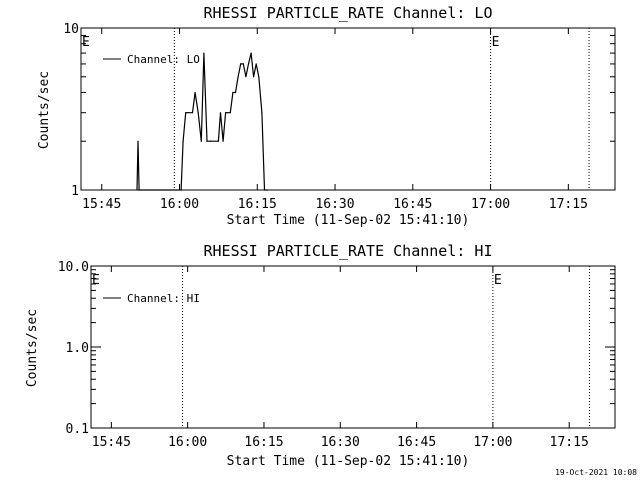  Describe the element at coordinates (348, 461) in the screenshot. I see `chart-hi-x-label: Start Time (11-Sep-02 15:41:10)` at that location.